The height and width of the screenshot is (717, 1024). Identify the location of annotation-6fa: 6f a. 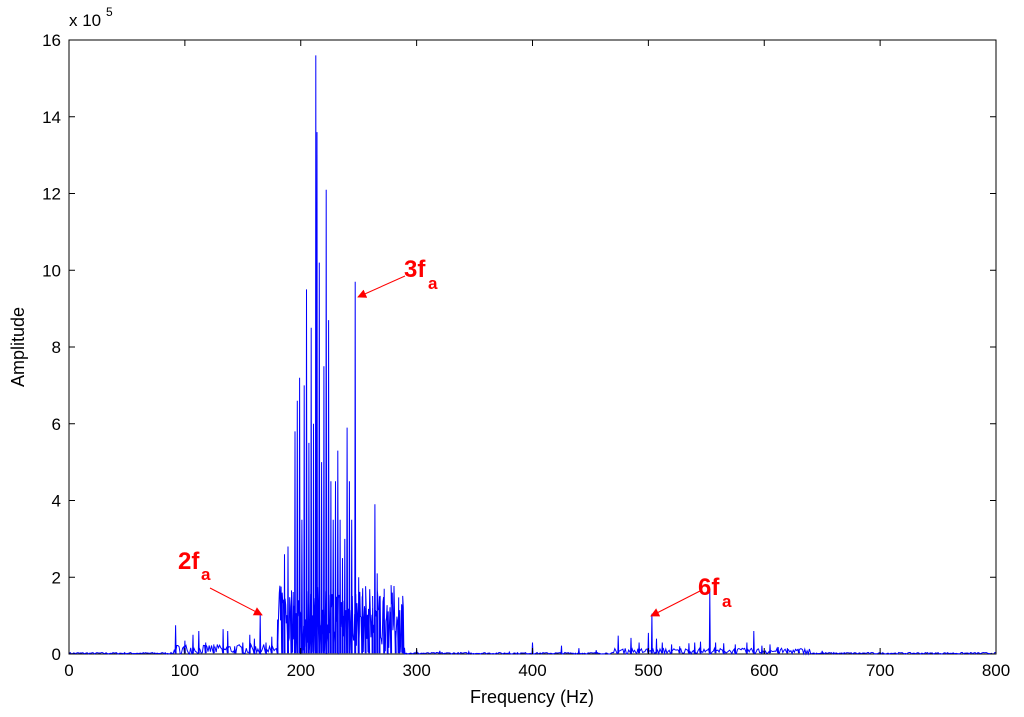
(691, 595).